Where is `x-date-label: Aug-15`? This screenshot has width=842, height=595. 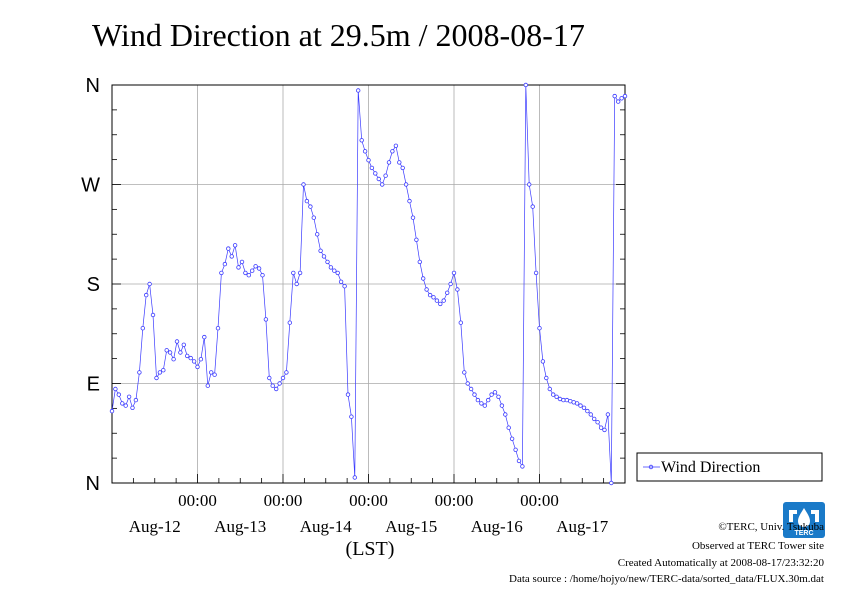
x-date-label: Aug-15 is located at coordinates (411, 526).